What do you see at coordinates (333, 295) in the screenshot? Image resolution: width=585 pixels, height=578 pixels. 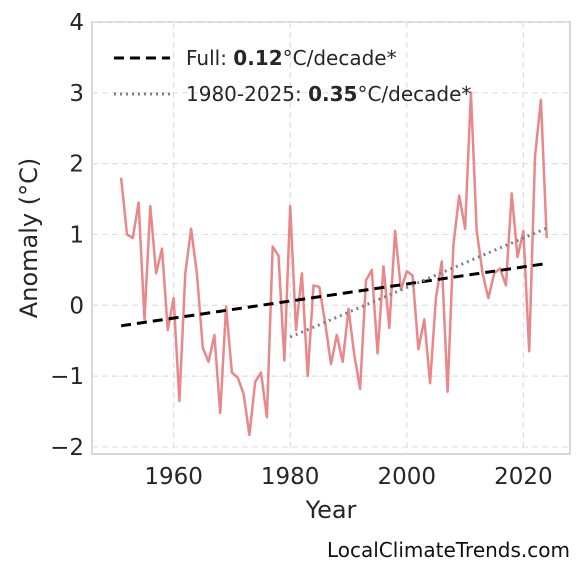 I see `full-trend-line` at bounding box center [333, 295].